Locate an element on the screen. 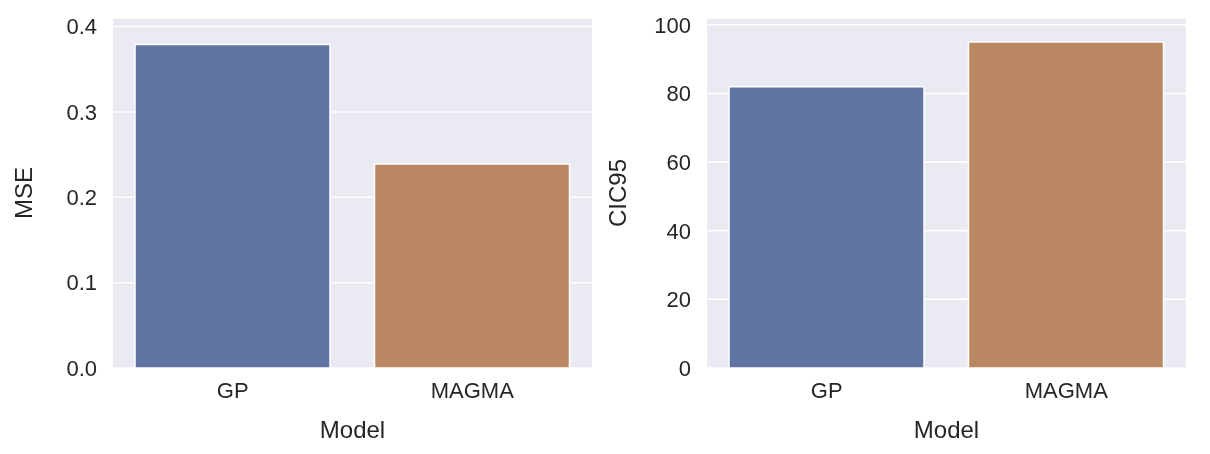 The width and height of the screenshot is (1210, 454). y-axis-title: CIC95 is located at coordinates (617, 193).